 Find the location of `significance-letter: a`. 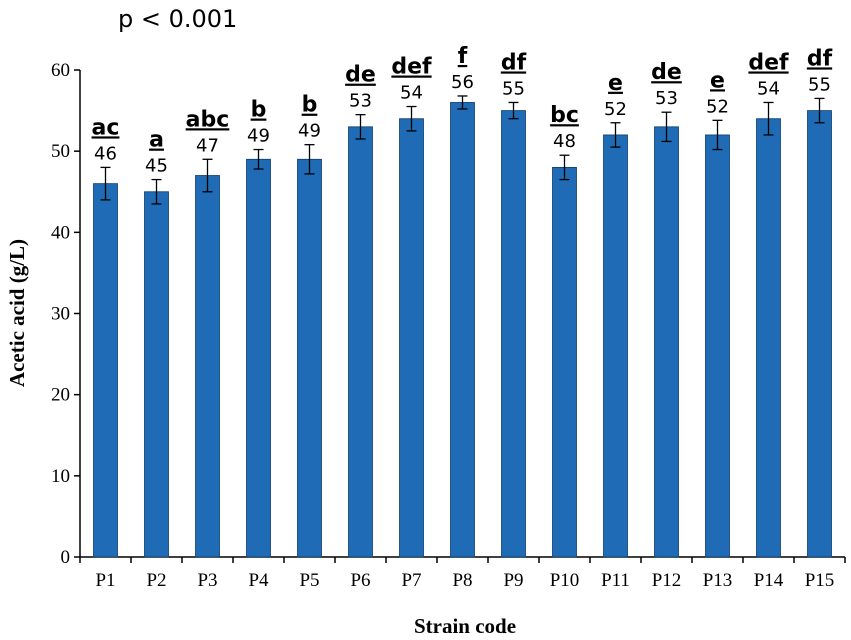

significance-letter: a is located at coordinates (156, 140).